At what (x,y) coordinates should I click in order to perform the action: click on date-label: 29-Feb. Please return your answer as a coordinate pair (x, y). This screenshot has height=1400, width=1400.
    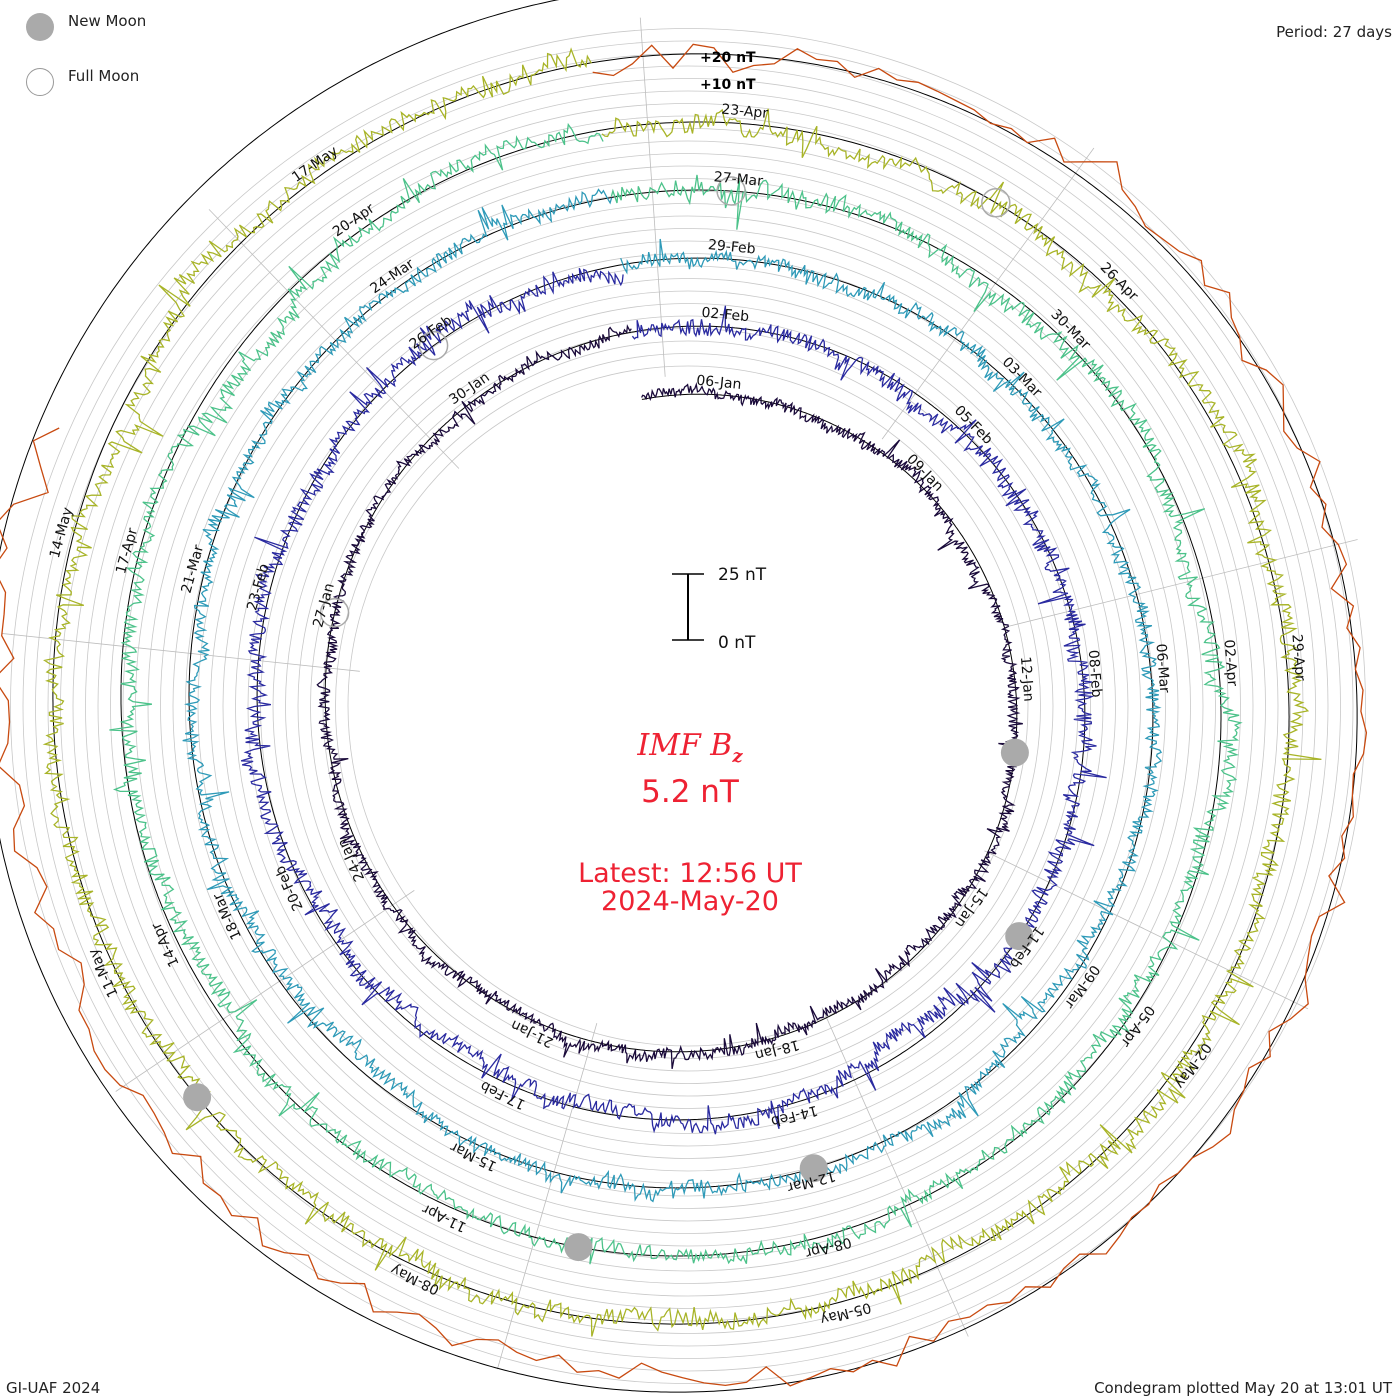
    Looking at the image, I should click on (731, 247).